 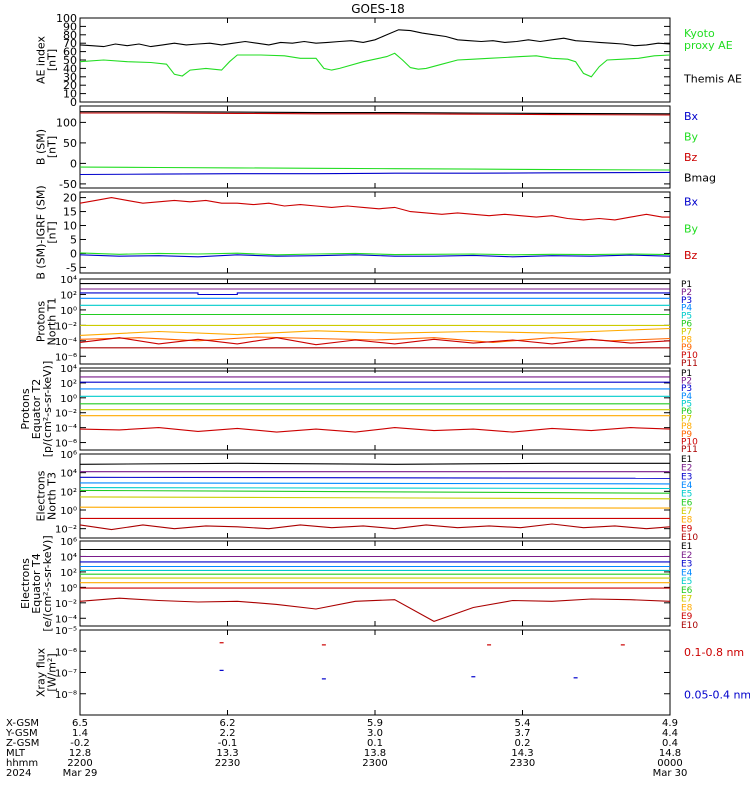 I want to click on y-tick-label: 10⁴, so click(x=68, y=474).